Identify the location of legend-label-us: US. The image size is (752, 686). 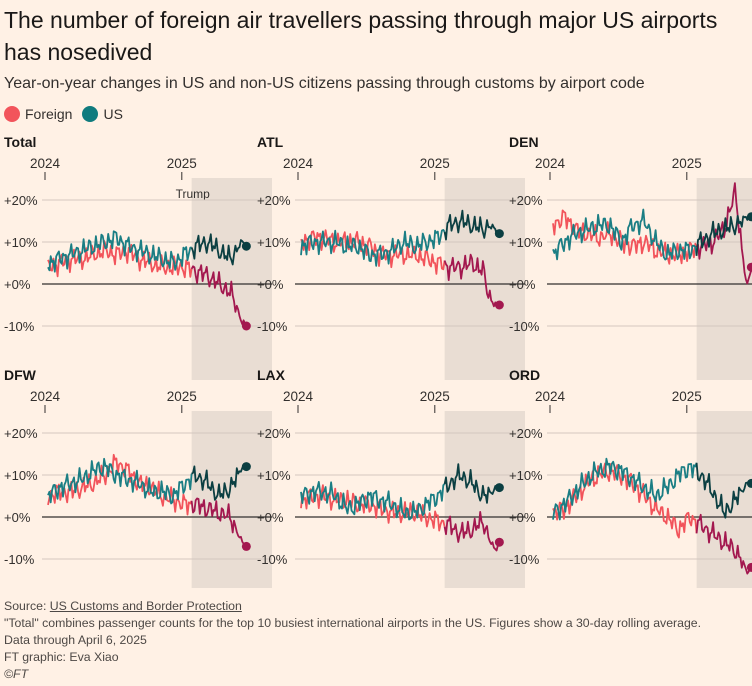
(113, 114).